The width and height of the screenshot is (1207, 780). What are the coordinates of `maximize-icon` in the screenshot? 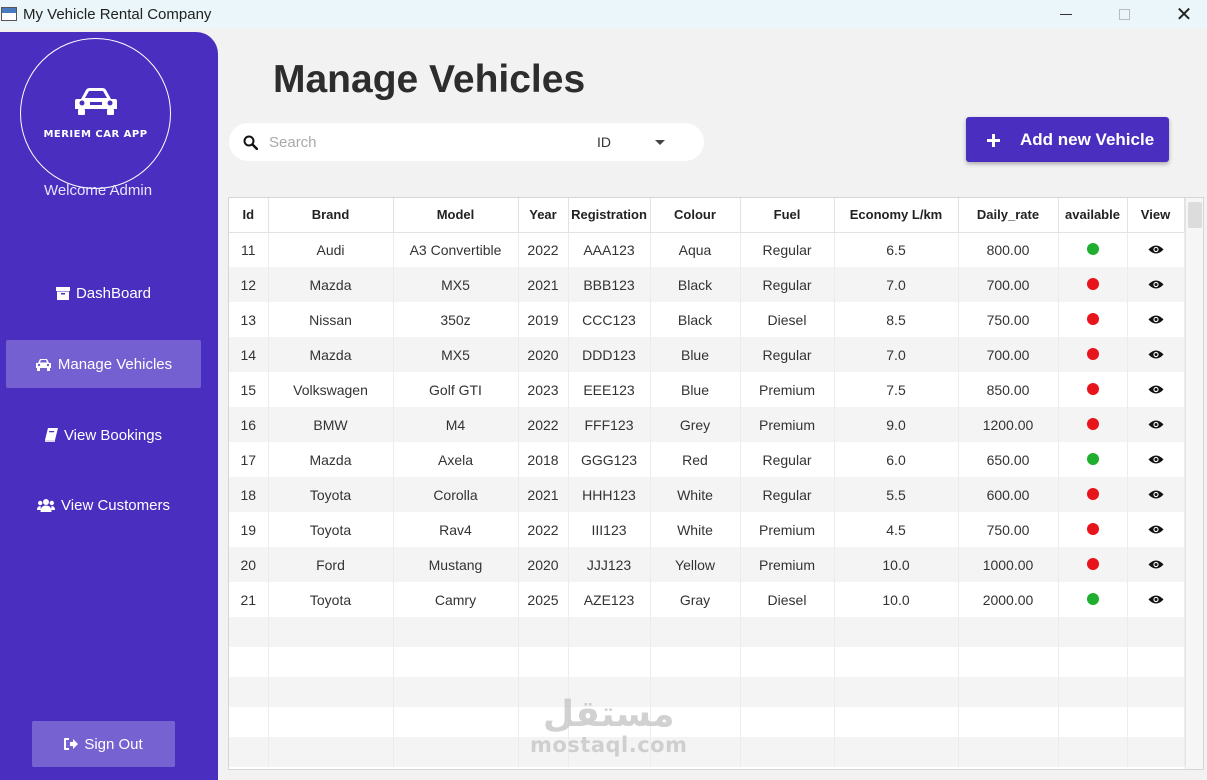 It's located at (1124, 14).